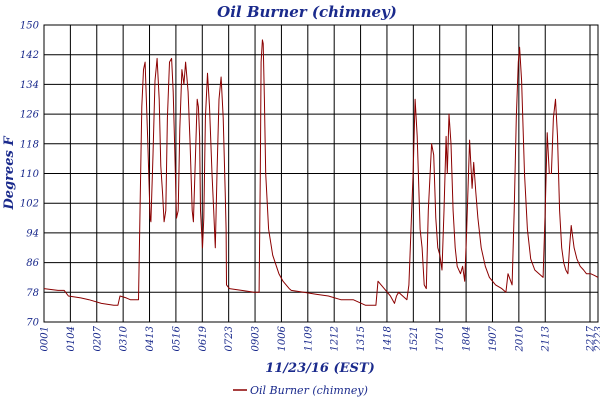 The height and width of the screenshot is (400, 600). Describe the element at coordinates (32, 263) in the screenshot. I see `y-tick-label: 86` at that location.